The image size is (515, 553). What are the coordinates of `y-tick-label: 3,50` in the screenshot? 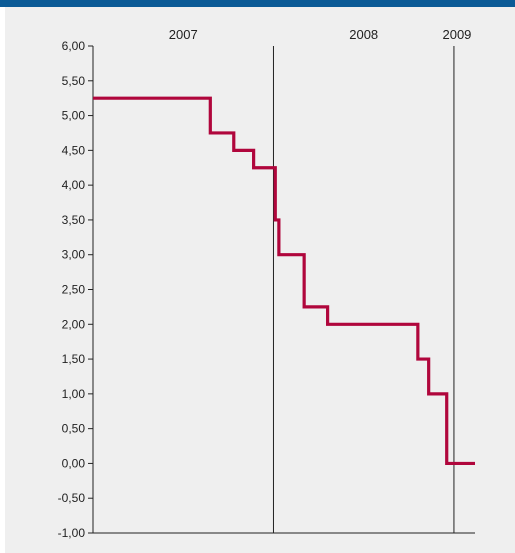 It's located at (74, 220).